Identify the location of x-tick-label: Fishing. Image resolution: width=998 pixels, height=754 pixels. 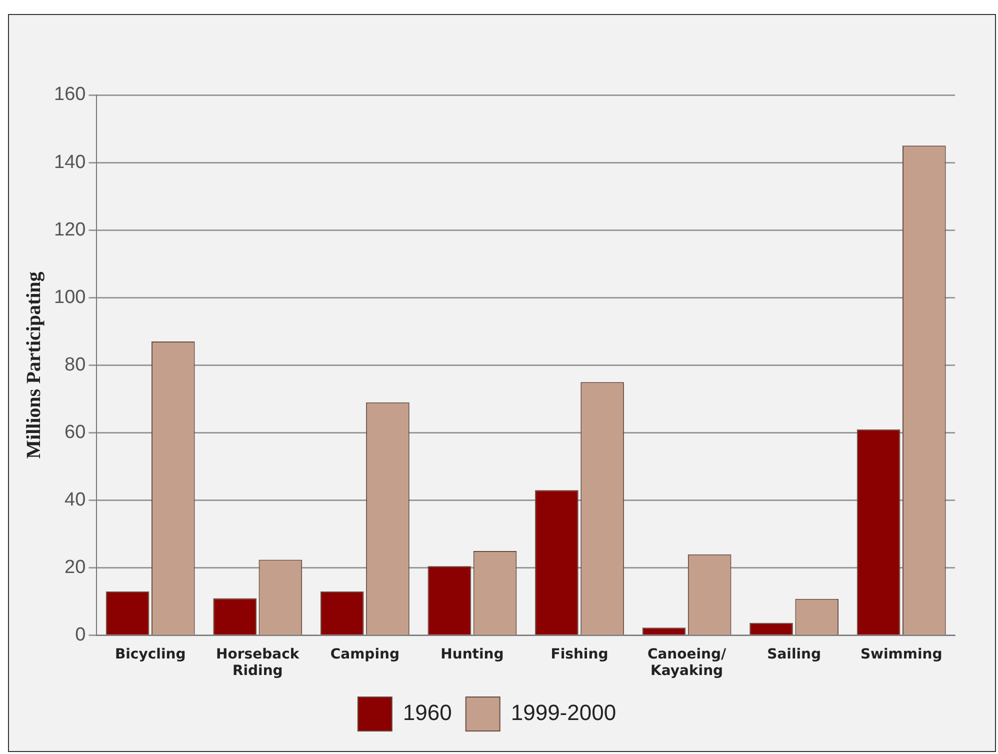
(579, 654).